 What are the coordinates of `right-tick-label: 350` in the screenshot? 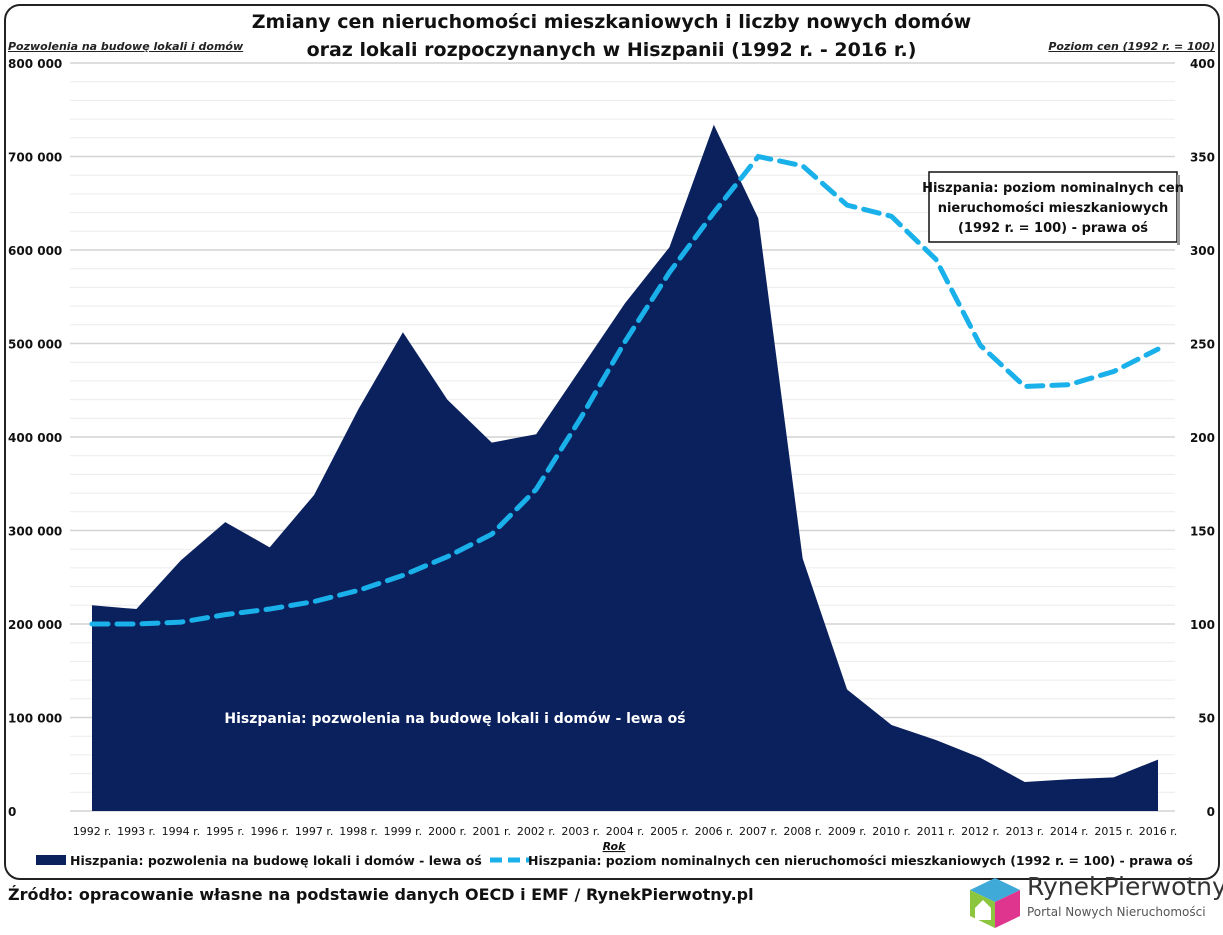 It's located at (1202, 158).